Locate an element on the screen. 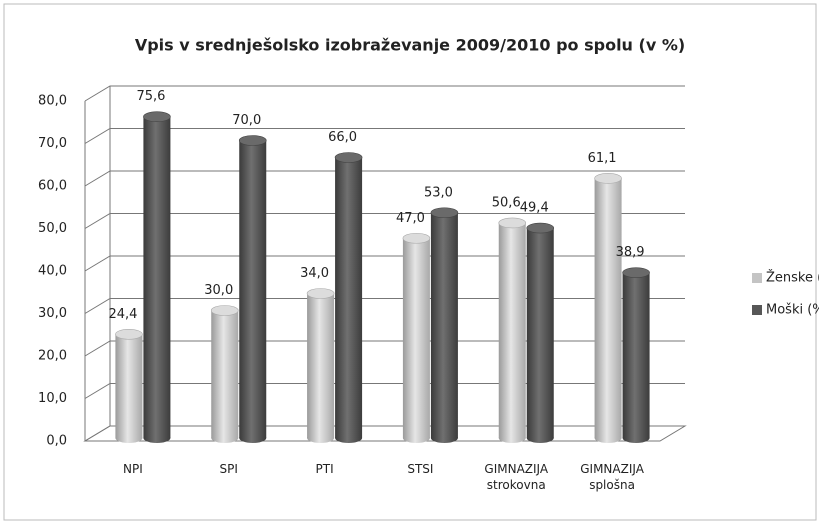  x-tick-label: NPI is located at coordinates (133, 469).